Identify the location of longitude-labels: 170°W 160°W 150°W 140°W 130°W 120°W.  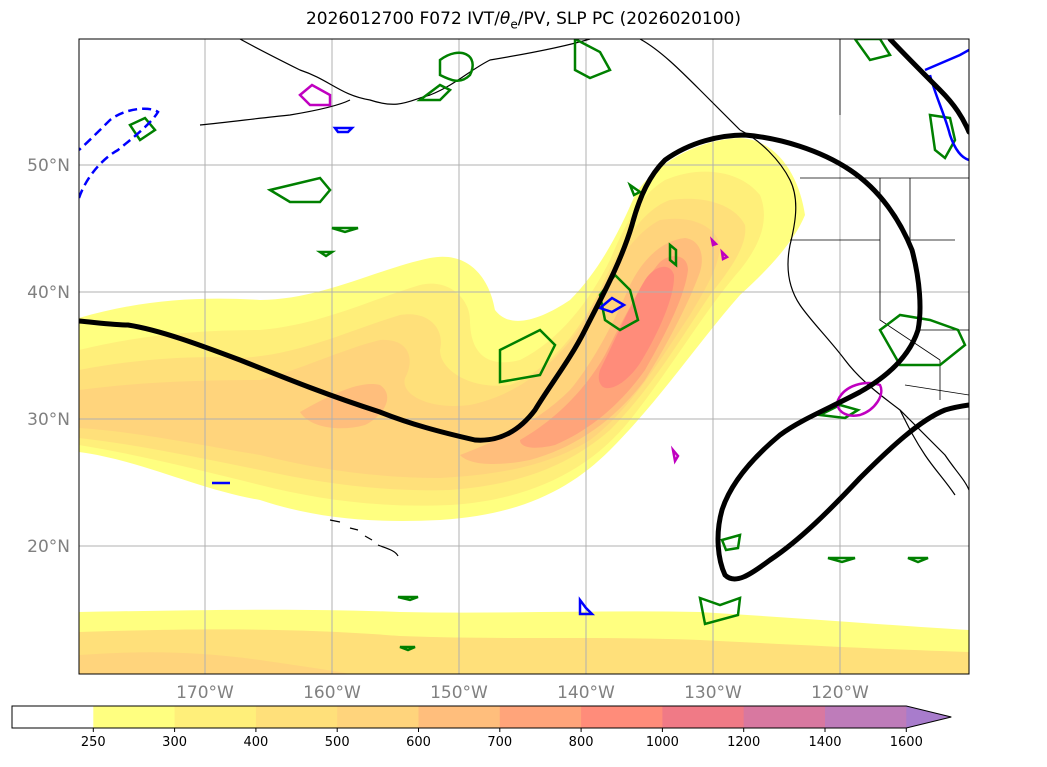
(522, 693).